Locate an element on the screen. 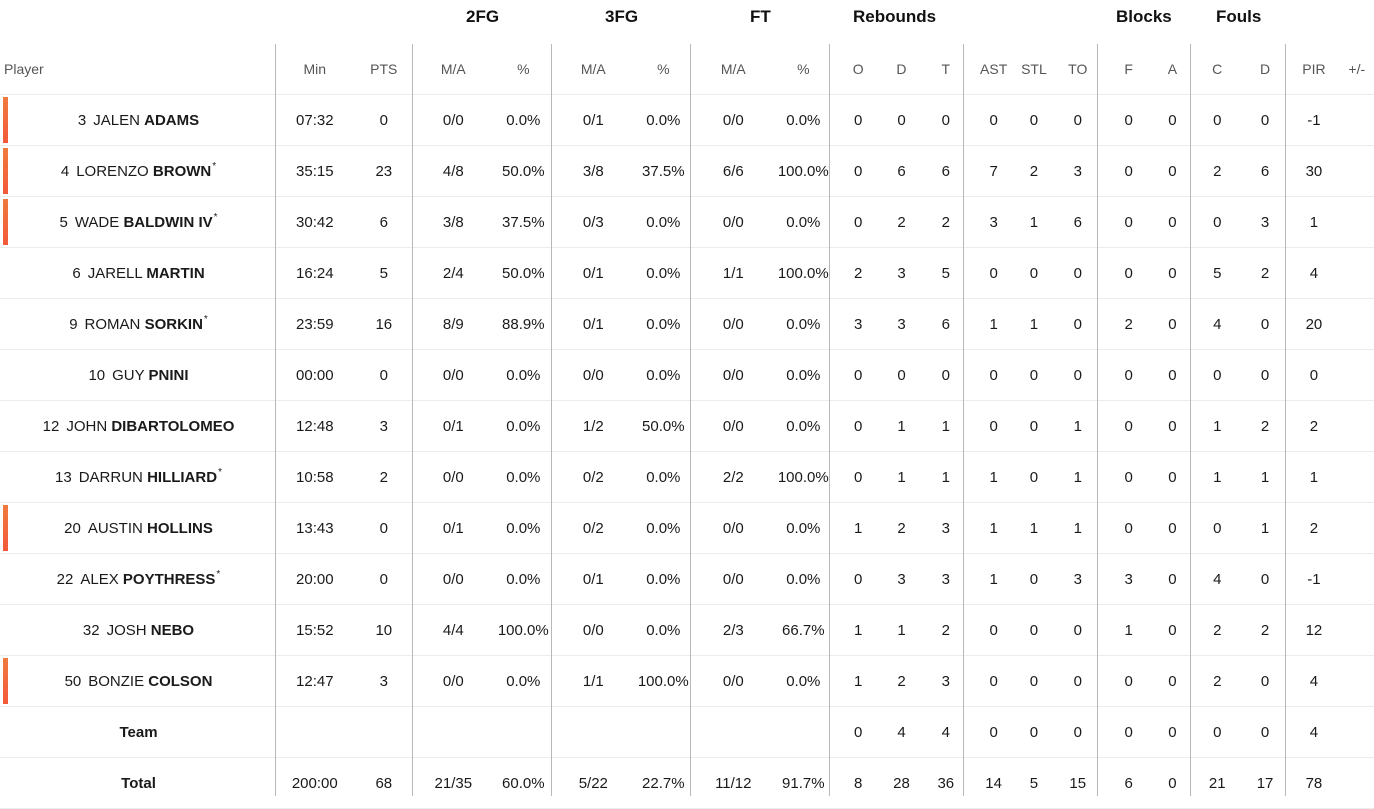 The width and height of the screenshot is (1374, 809). stat-cell: 13:43 is located at coordinates (315, 528).